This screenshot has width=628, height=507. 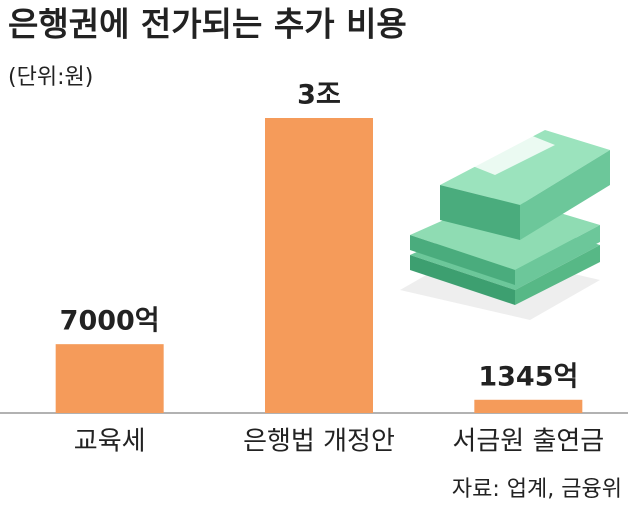 I want to click on value-label: 3조, so click(x=319, y=95).